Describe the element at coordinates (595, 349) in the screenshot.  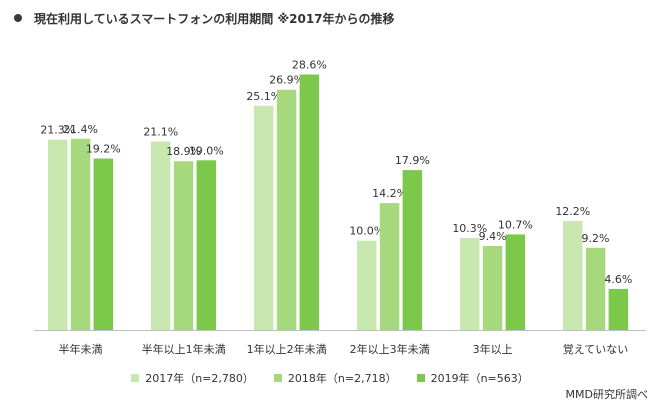
I see `category-label-5: 覚えていない` at that location.